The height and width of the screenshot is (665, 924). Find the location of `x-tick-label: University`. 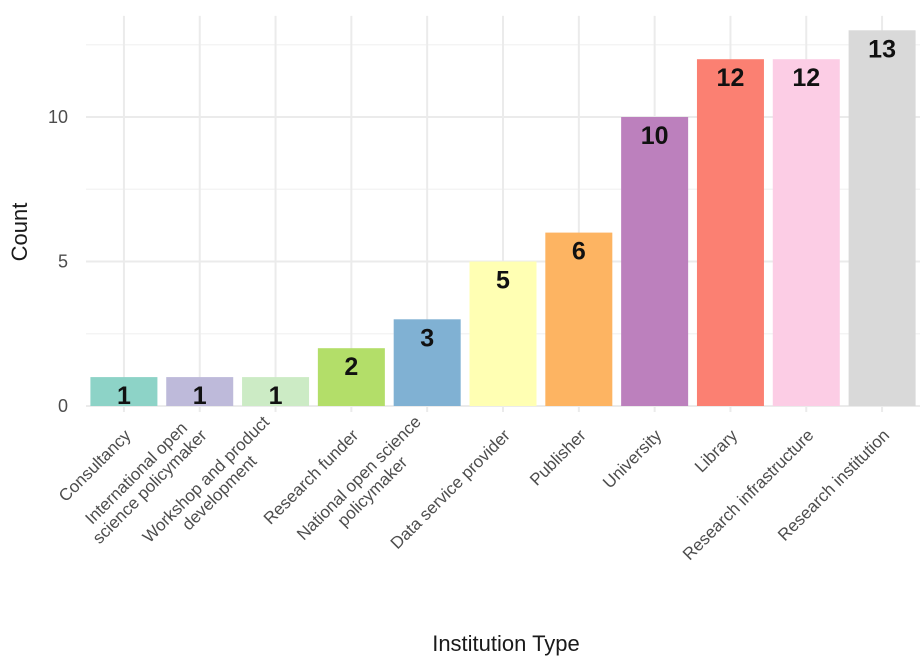

x-tick-label: University is located at coordinates (632, 459).